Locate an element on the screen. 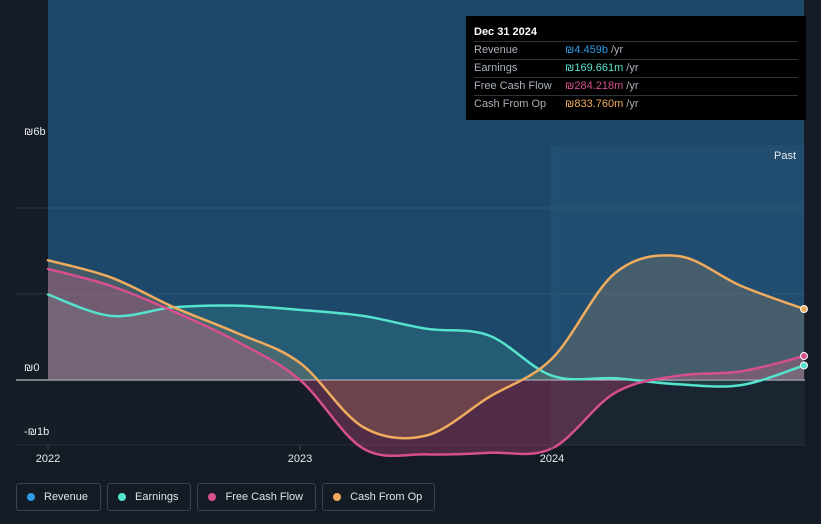 This screenshot has height=524, width=821. cash-from-op-end-marker is located at coordinates (804, 309).